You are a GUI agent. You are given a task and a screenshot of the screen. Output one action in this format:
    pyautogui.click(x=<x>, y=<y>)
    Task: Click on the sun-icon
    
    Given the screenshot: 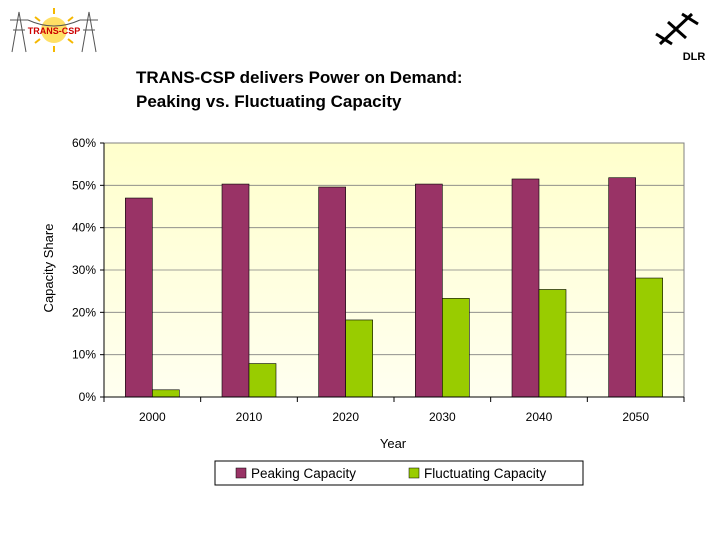 What is the action you would take?
    pyautogui.click(x=54, y=30)
    